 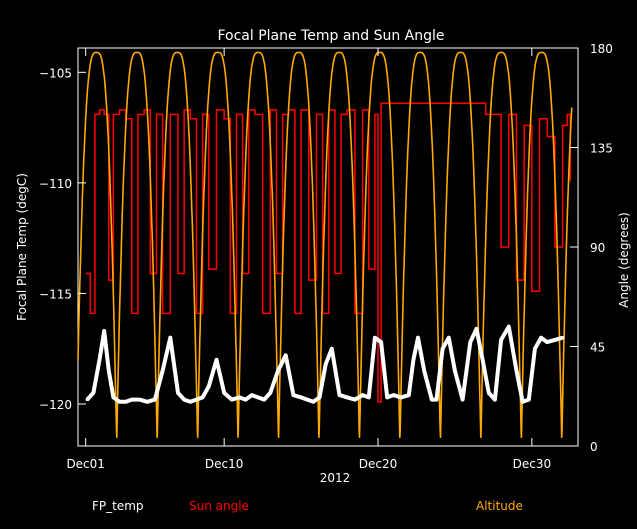 What do you see at coordinates (597, 248) in the screenshot?
I see `y-tick-label-right: 90` at bounding box center [597, 248].